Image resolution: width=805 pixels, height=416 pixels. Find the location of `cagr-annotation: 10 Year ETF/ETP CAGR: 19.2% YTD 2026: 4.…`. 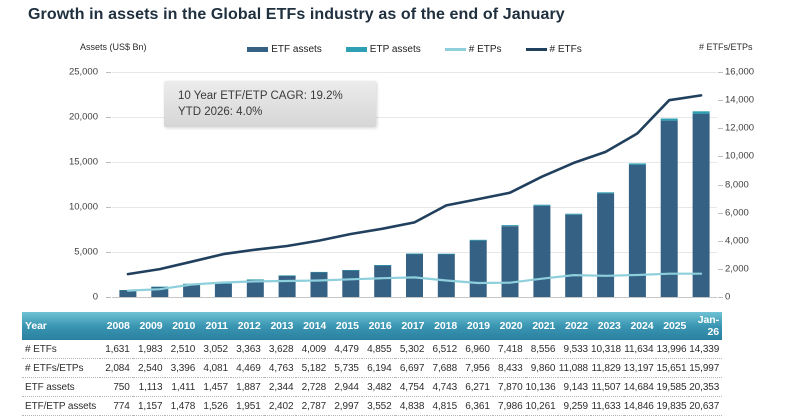

cagr-annotation: 10 Year ETF/ETP CAGR: 19.2% YTD 2026: 4.… is located at coordinates (270, 104).